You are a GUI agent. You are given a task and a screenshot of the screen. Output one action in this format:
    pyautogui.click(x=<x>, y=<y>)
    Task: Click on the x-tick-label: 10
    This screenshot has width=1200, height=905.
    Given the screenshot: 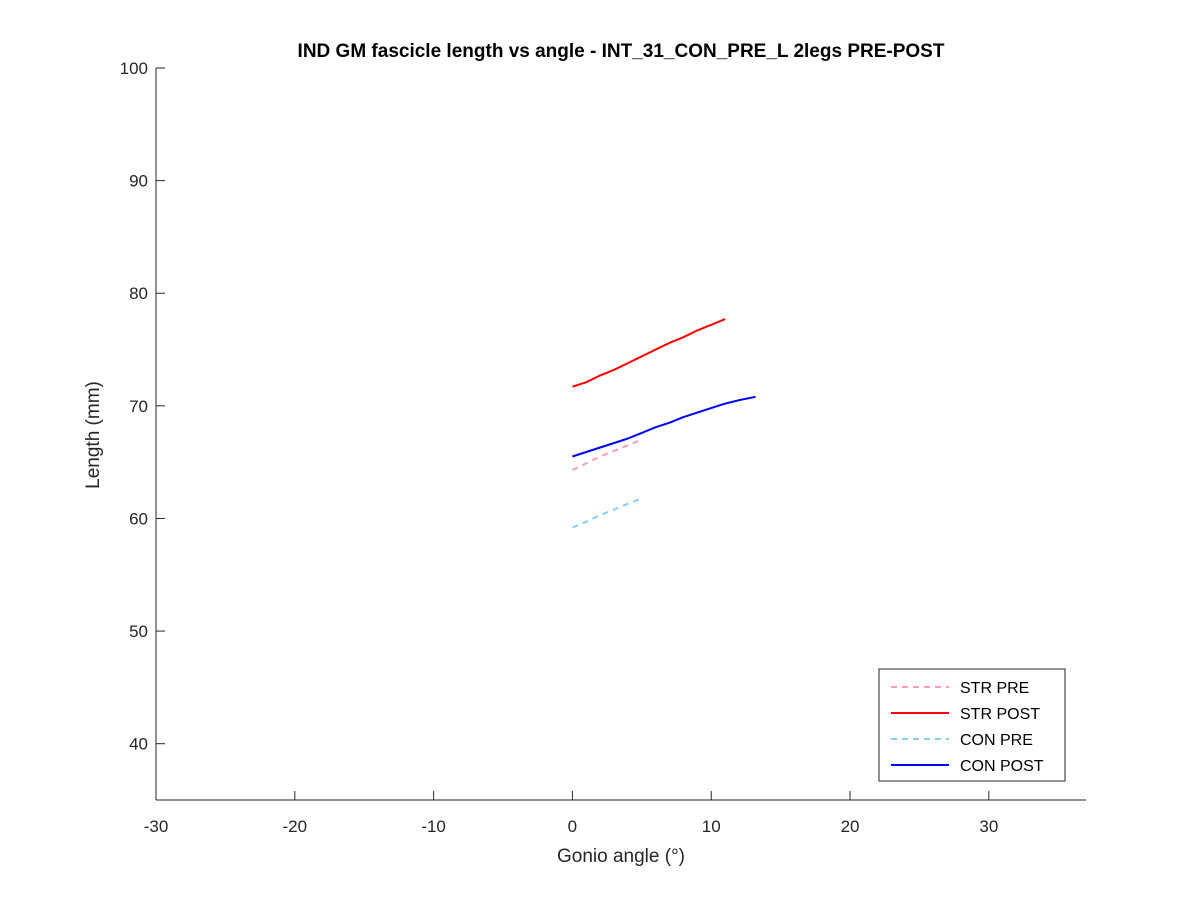 What is the action you would take?
    pyautogui.click(x=711, y=826)
    